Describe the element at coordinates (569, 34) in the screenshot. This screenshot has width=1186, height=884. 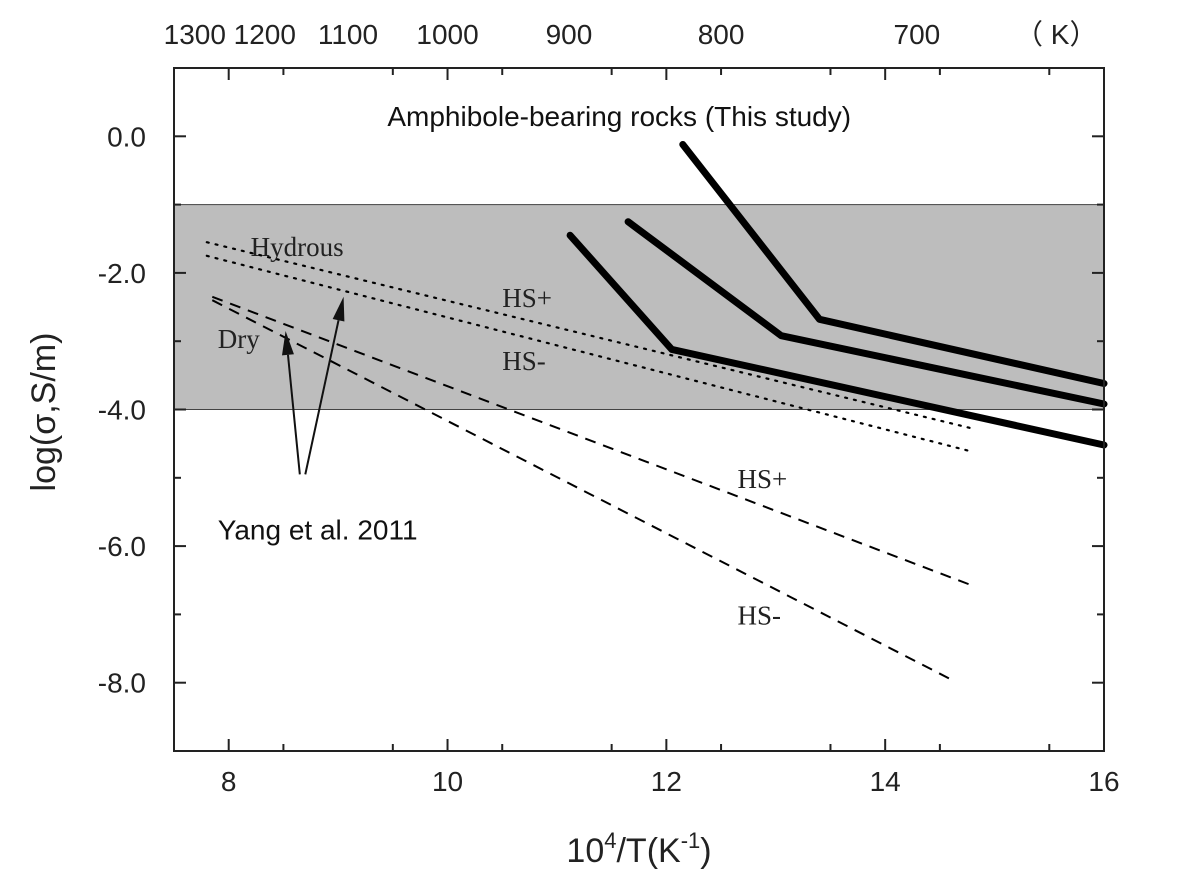
I see `top-tick-label: 900` at that location.